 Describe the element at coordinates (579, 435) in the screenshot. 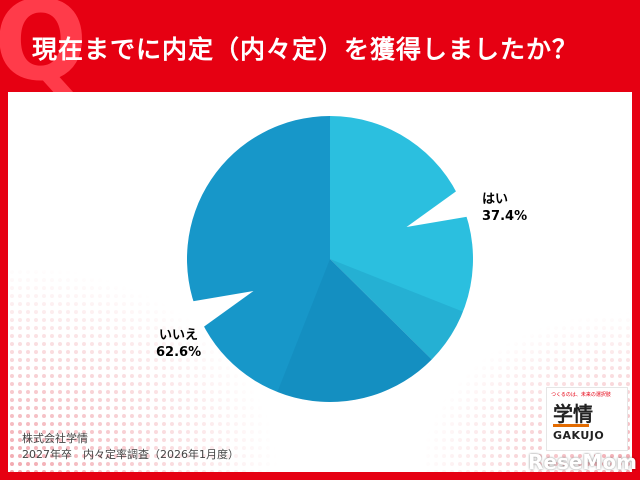

I see `logo-name-en: GAKUJO` at that location.